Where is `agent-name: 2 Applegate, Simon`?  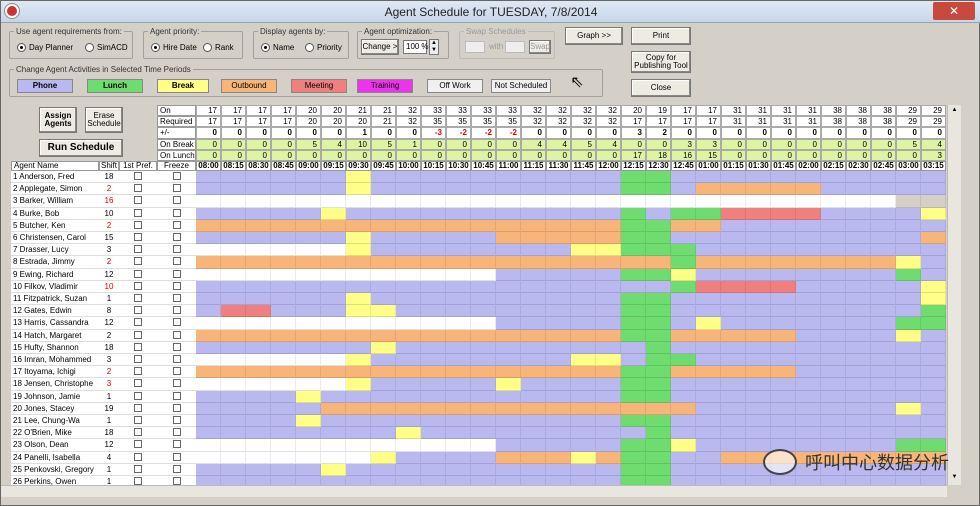 agent-name: 2 Applegate, Simon is located at coordinates (55, 189).